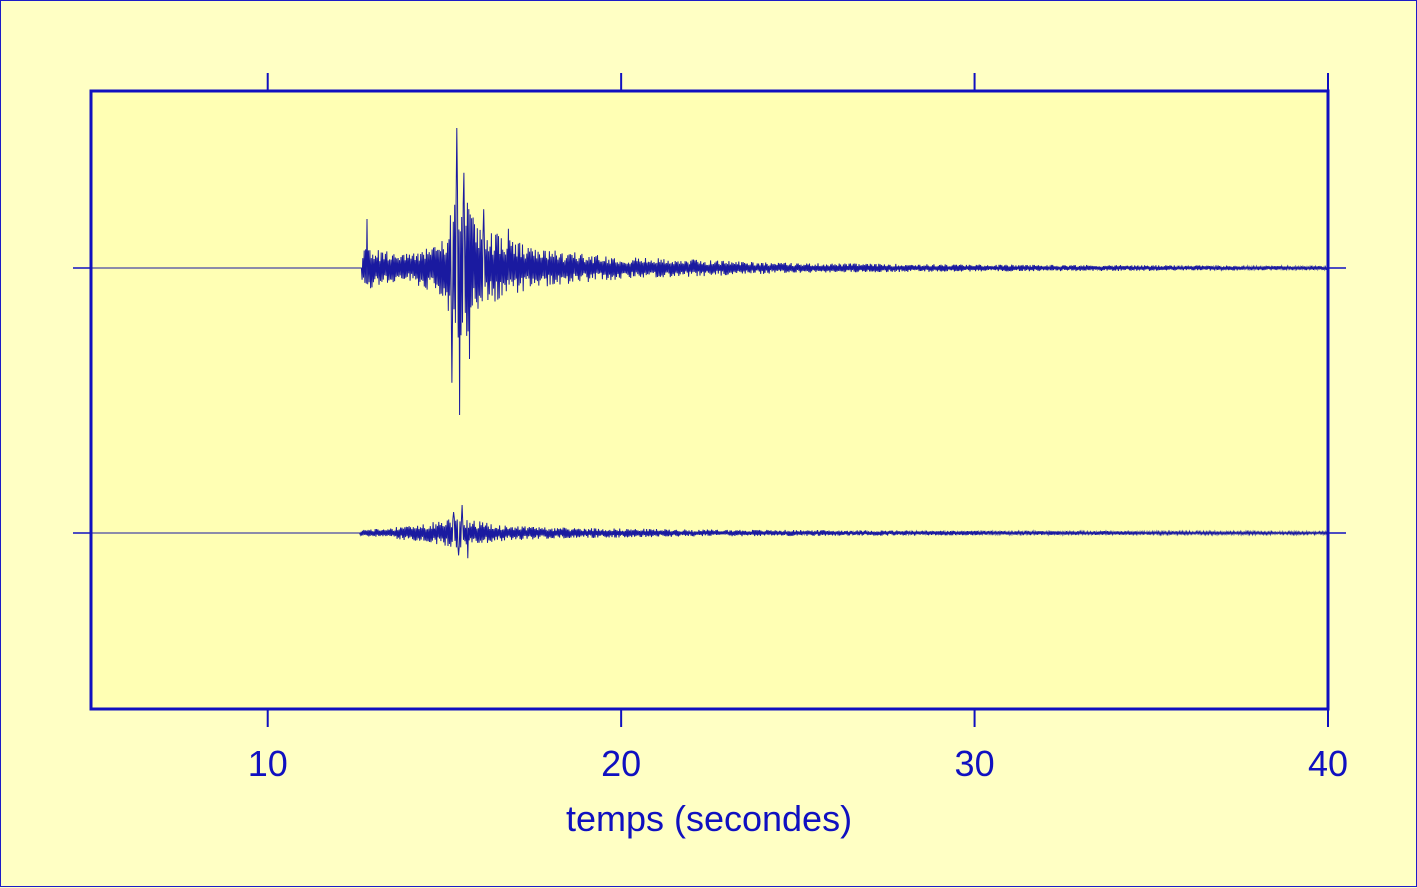  I want to click on x-tick-label-40: 40, so click(1328, 763).